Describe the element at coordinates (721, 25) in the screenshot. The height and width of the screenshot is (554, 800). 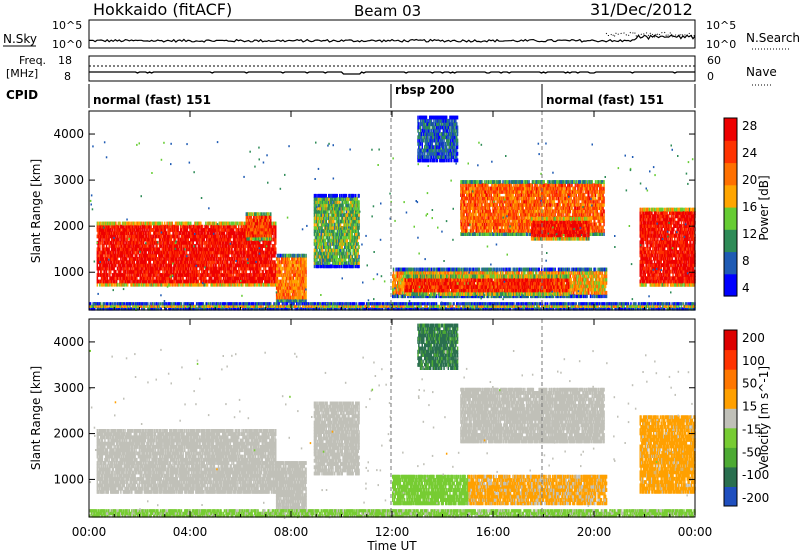
I see `nsearch-tick-top: 10^5` at that location.